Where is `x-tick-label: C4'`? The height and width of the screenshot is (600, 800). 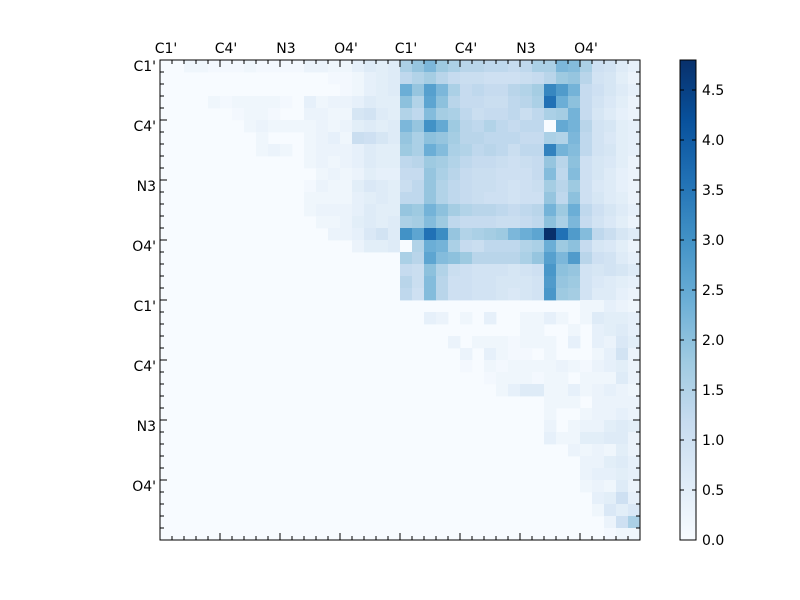
x-tick-label: C4' is located at coordinates (226, 49).